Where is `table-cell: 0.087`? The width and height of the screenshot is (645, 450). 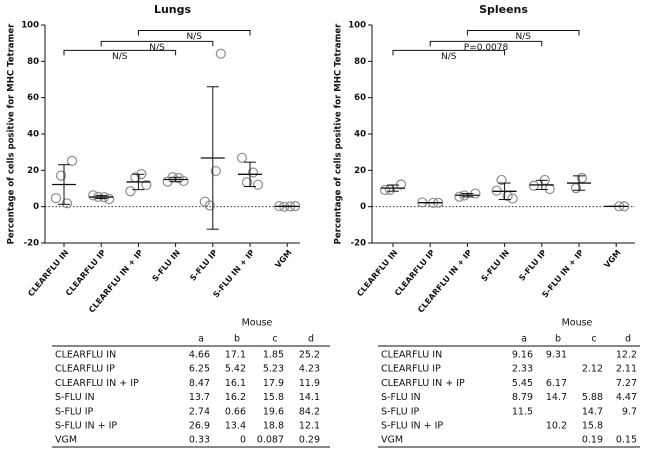
table-cell: 0.087 is located at coordinates (270, 440).